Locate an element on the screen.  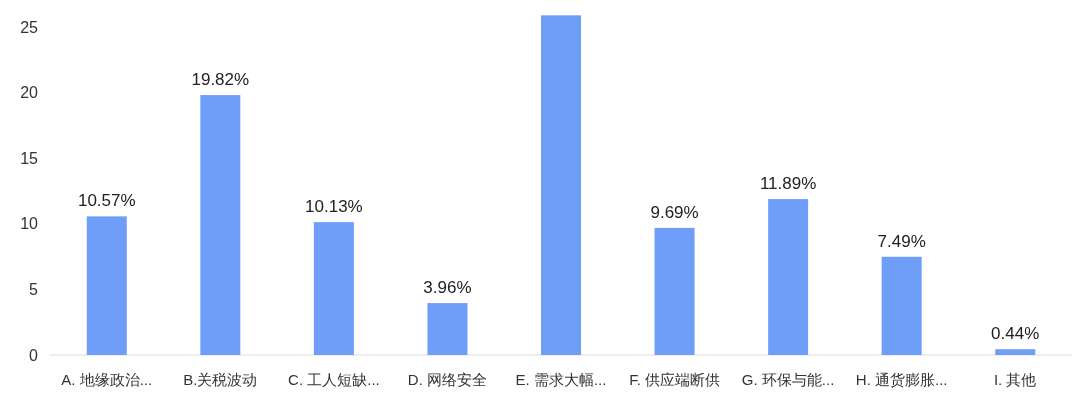
y-tick-label: 15 is located at coordinates (29, 158).